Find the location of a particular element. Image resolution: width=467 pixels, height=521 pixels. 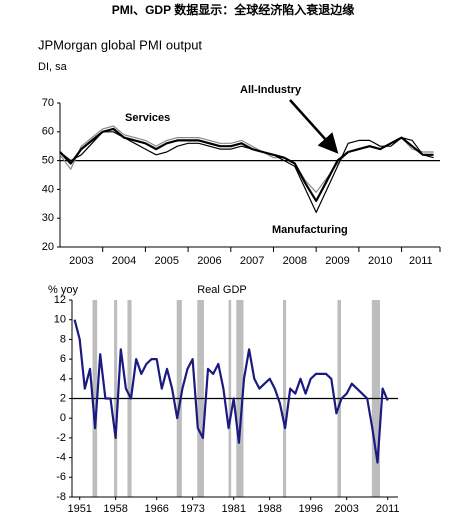

y-tick-label: 50 is located at coordinates (48, 161).